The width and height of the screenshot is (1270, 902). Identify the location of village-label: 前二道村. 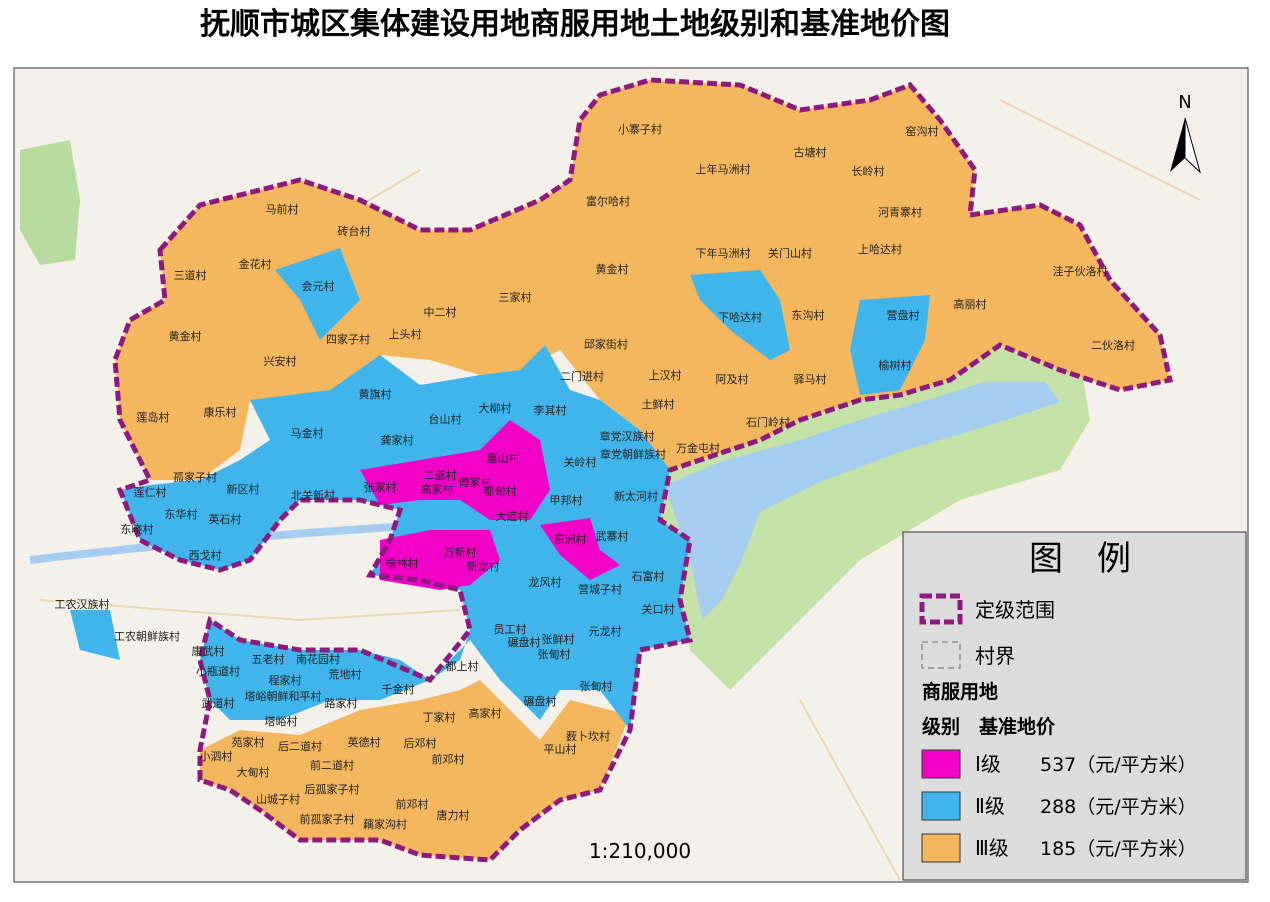
(332, 765).